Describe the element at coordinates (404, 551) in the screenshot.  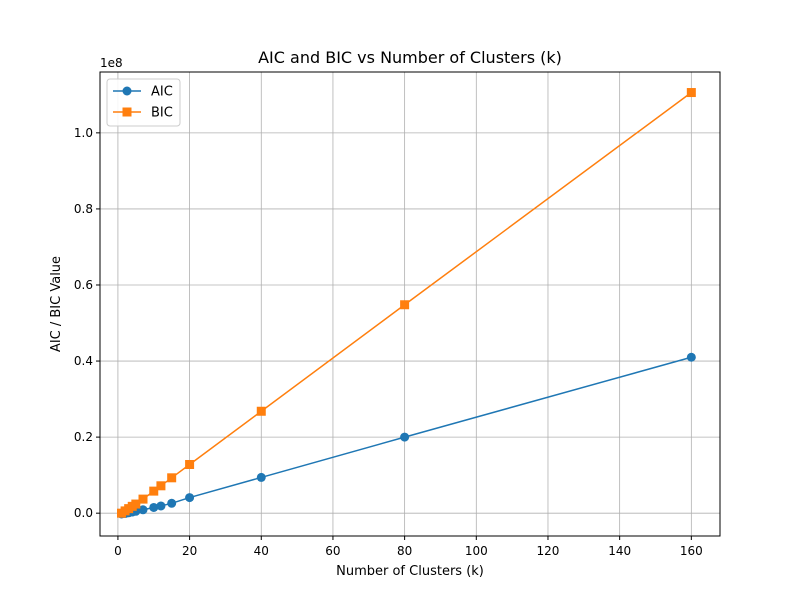
I see `x-tick-label: 80` at that location.